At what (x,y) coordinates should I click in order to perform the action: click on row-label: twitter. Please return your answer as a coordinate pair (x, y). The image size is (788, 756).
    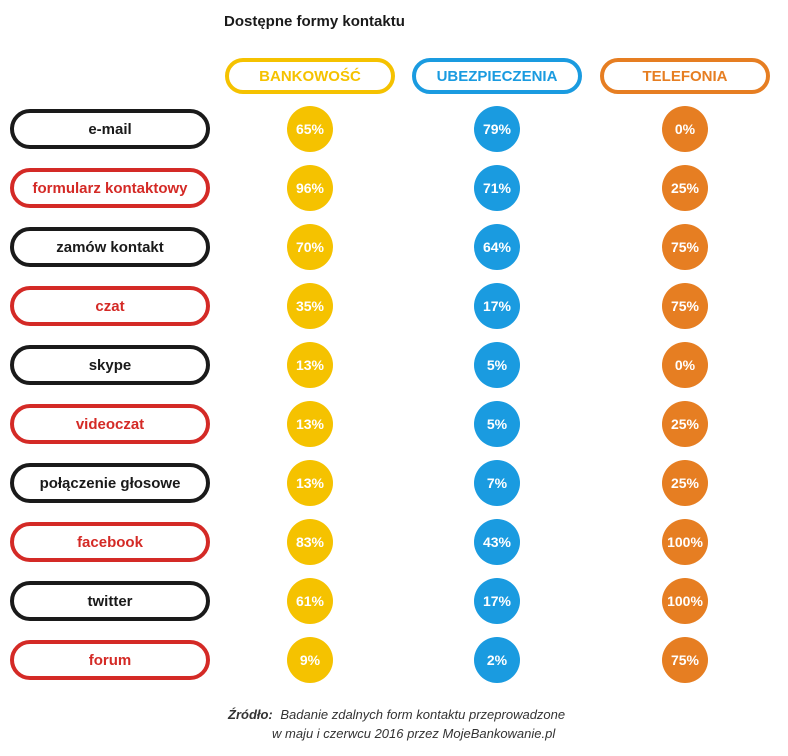
    Looking at the image, I should click on (110, 601).